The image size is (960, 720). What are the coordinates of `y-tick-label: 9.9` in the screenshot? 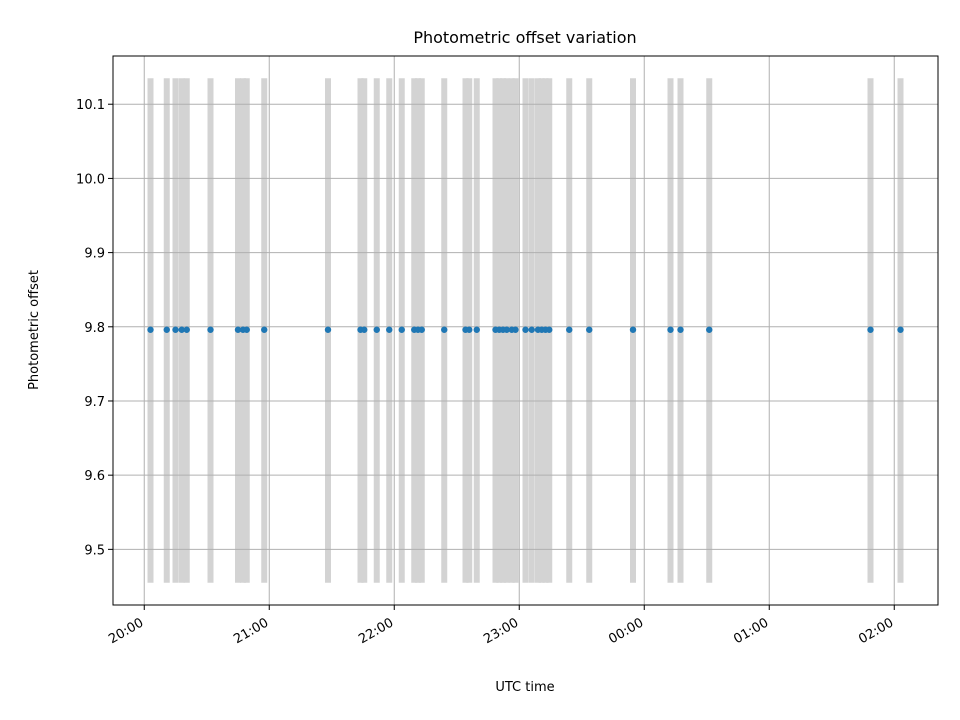 It's located at (94, 254).